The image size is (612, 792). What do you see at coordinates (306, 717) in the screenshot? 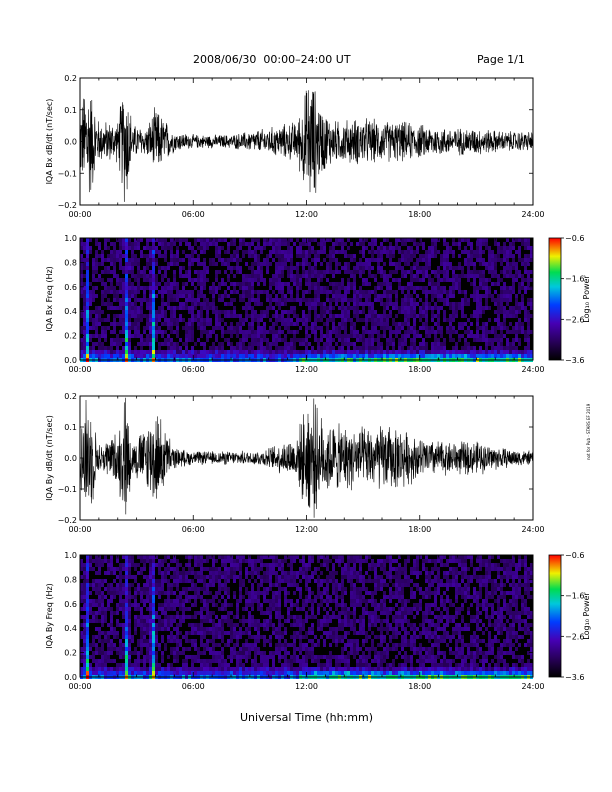
I see `x-axis-label: Universal Time (hh:mm)` at bounding box center [306, 717].